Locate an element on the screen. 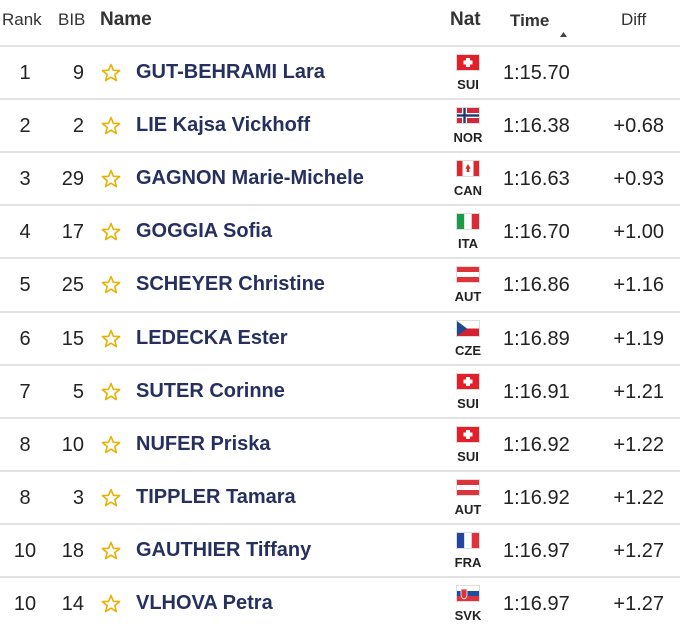 The height and width of the screenshot is (629, 680). bib: 18 is located at coordinates (72, 550).